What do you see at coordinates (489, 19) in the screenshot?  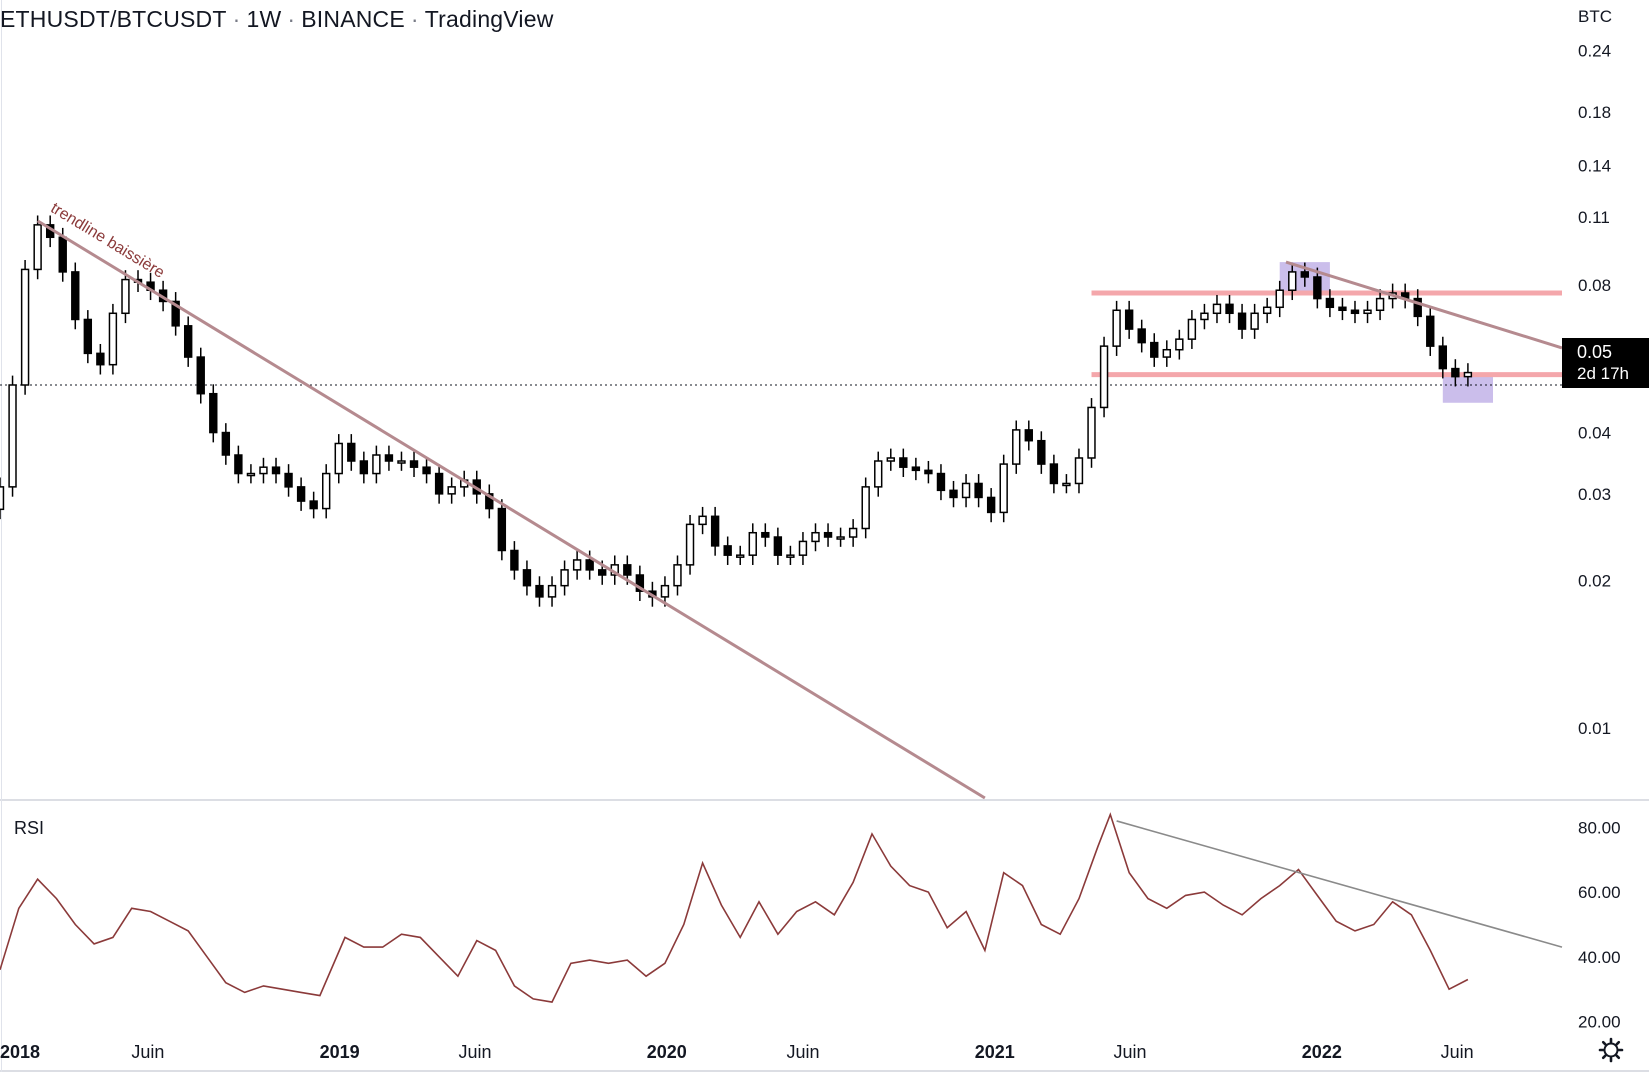 I see `brand-label: TradingView` at bounding box center [489, 19].